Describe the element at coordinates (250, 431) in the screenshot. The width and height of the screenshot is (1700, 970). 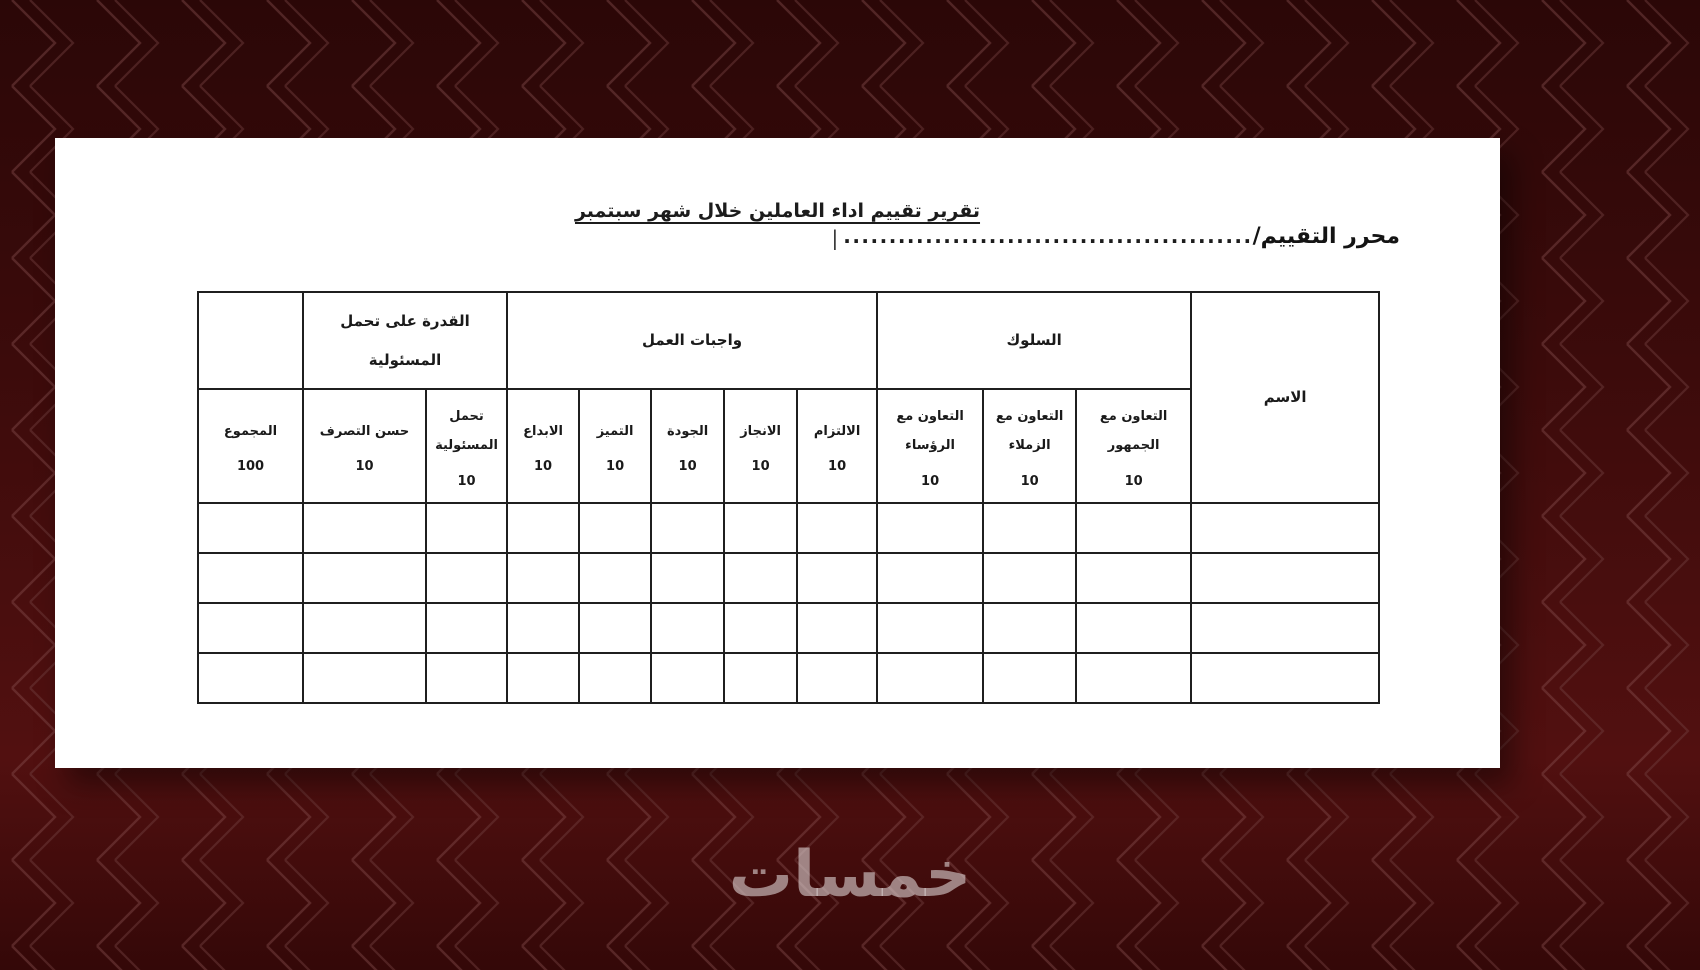
I see `column-label: المجموع` at that location.